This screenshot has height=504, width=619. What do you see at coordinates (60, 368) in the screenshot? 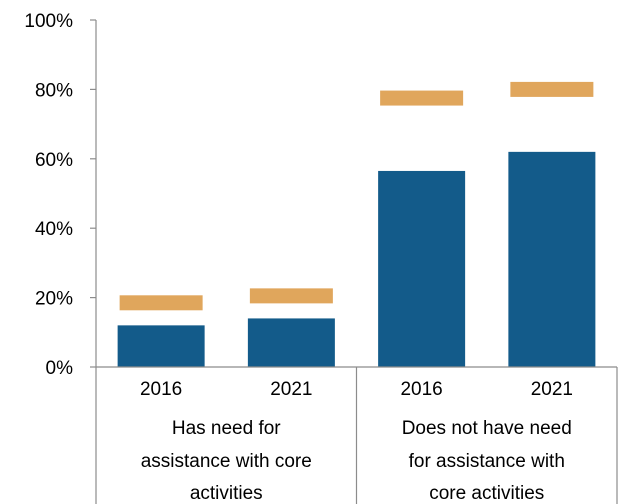
I see `y-tick-label: 0%` at bounding box center [60, 368].